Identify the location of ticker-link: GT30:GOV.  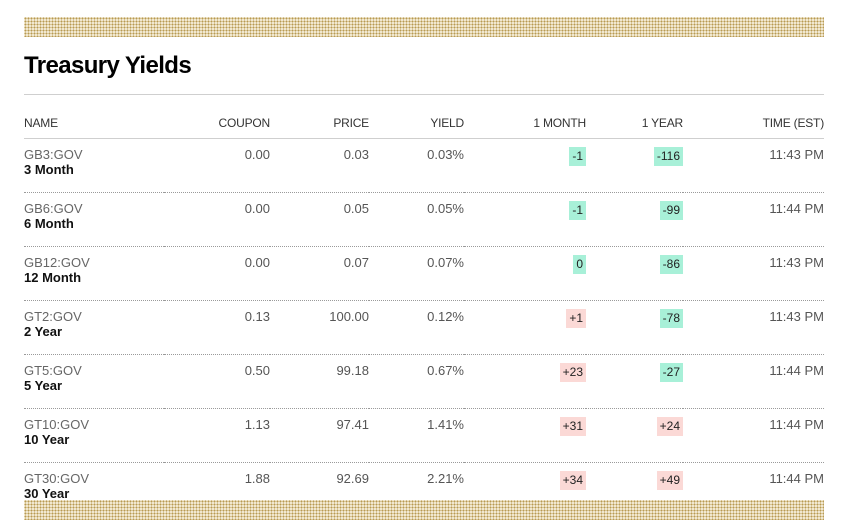
(57, 478).